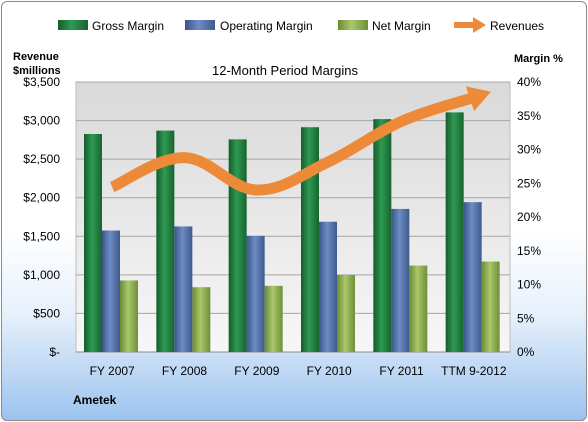  I want to click on category-label: FY 2007, so click(112, 371).